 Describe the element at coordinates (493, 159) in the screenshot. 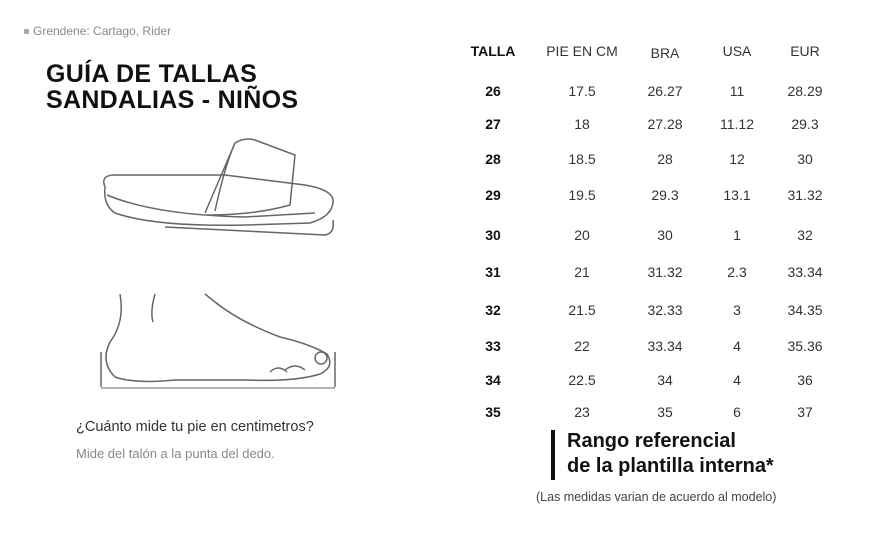

I see `cell-talla: 28` at that location.